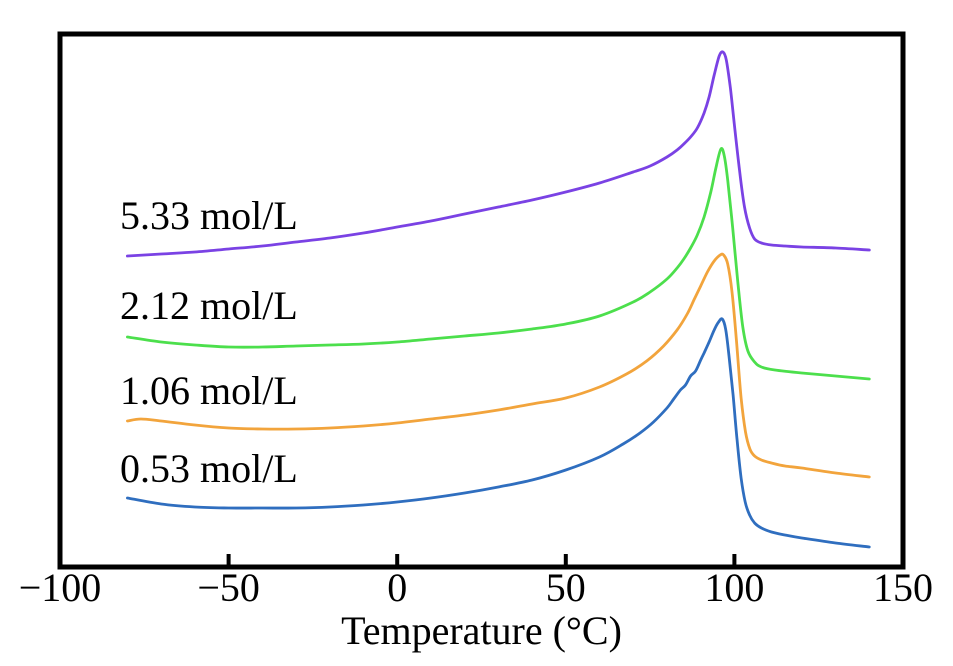 This screenshot has width=953, height=666. Describe the element at coordinates (209, 390) in the screenshot. I see `curve-label-1.06: 1.06 mol/L` at that location.